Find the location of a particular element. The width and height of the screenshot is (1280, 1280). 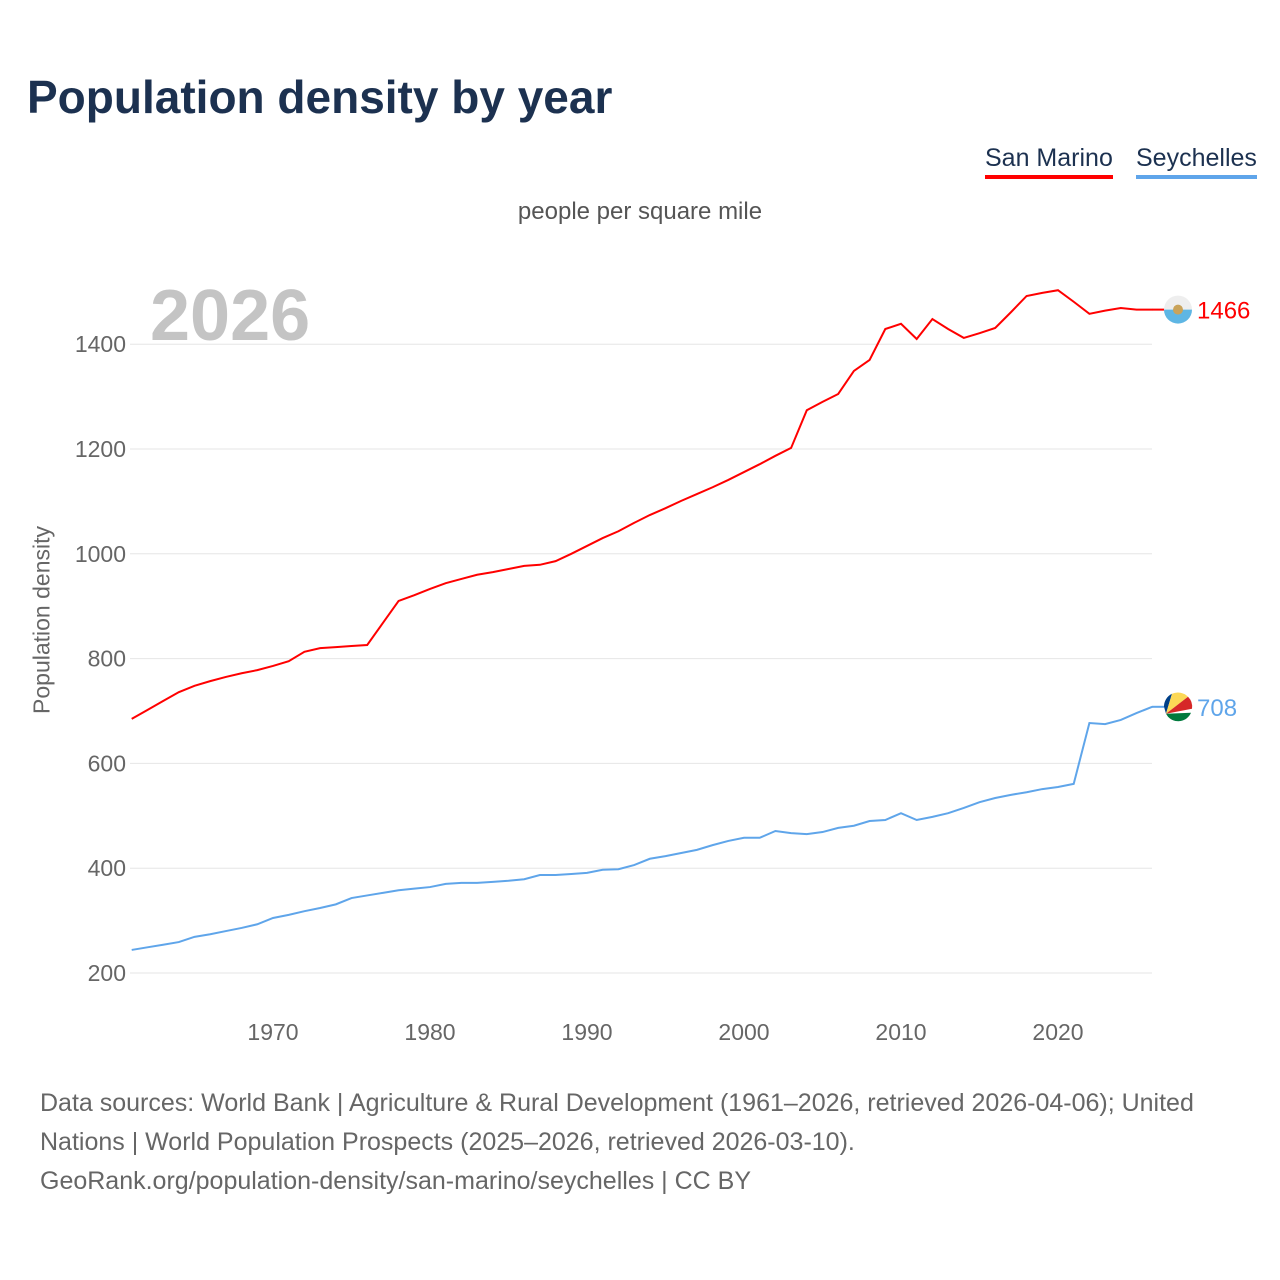

y-tick-label: 1000 is located at coordinates (100, 554).